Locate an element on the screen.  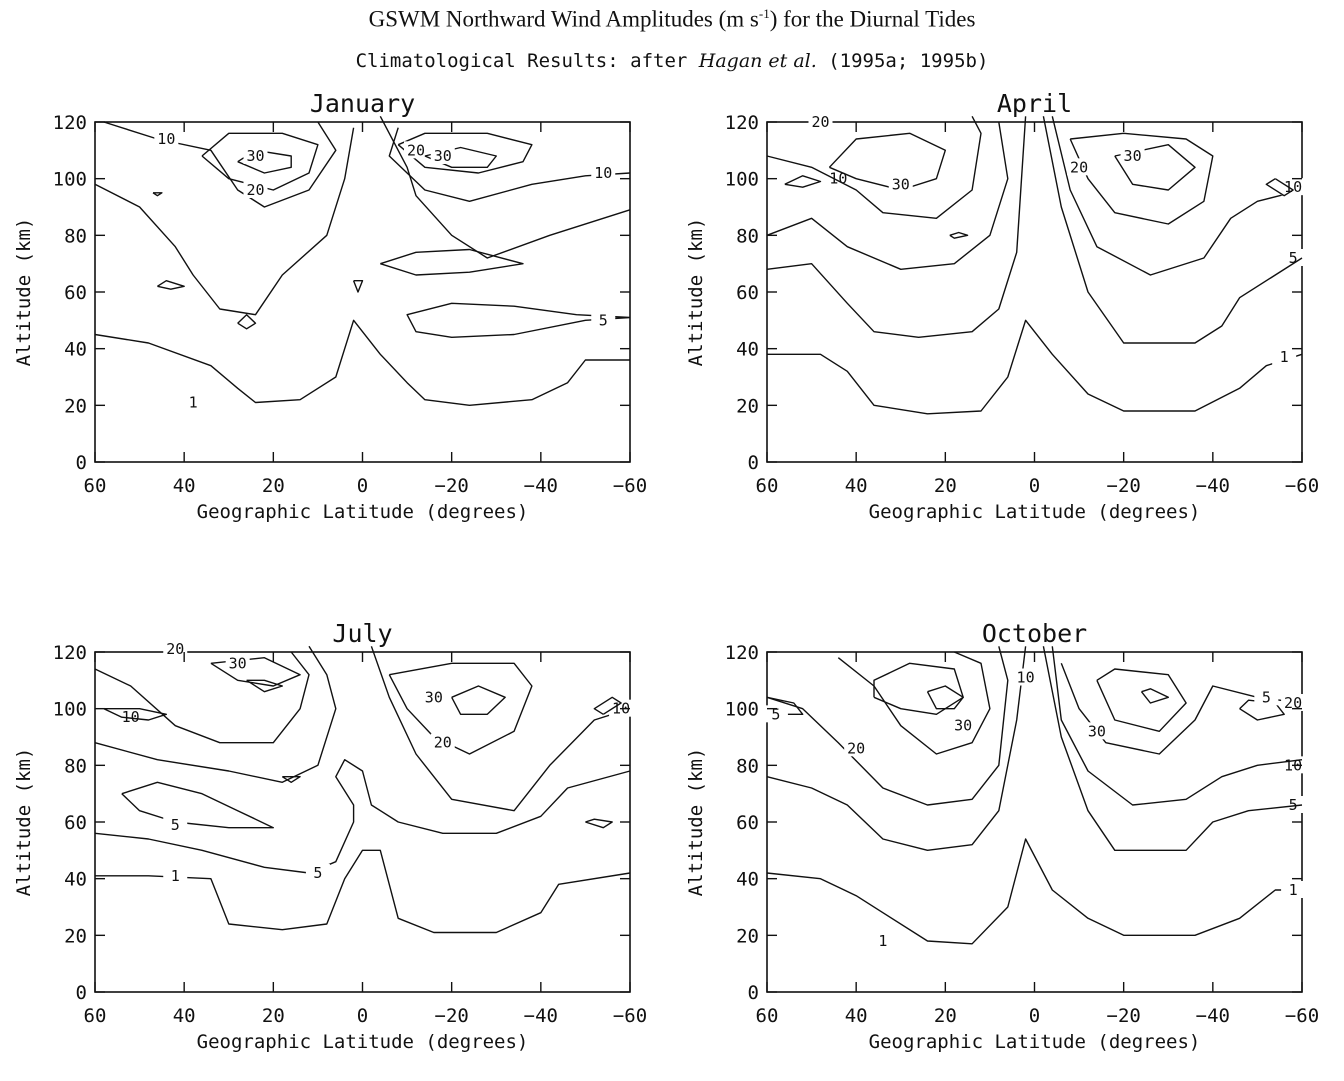
chart-title: April is located at coordinates (1034, 103).